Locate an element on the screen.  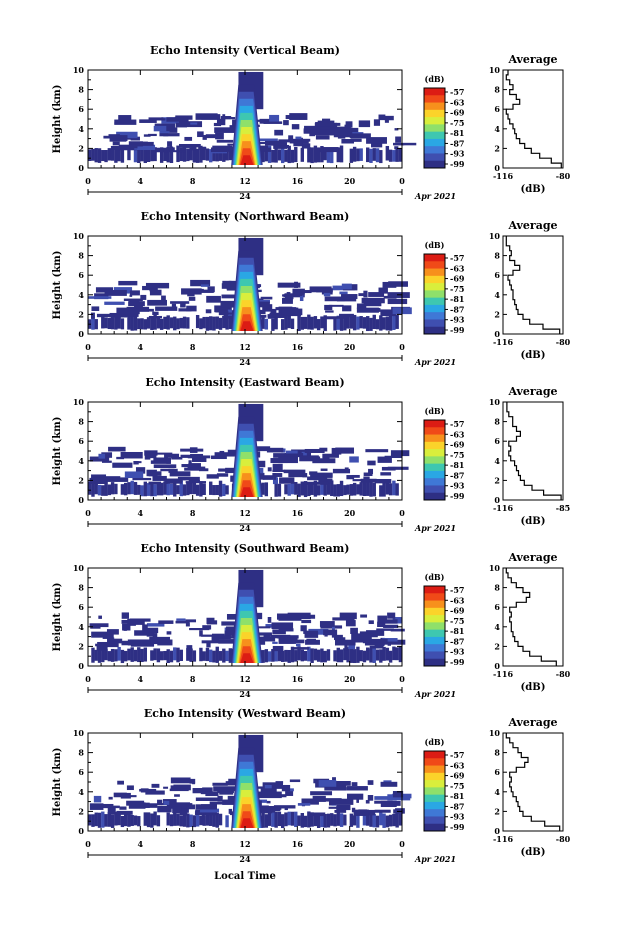
colorbar-unit: (dB) is located at coordinates (435, 245).